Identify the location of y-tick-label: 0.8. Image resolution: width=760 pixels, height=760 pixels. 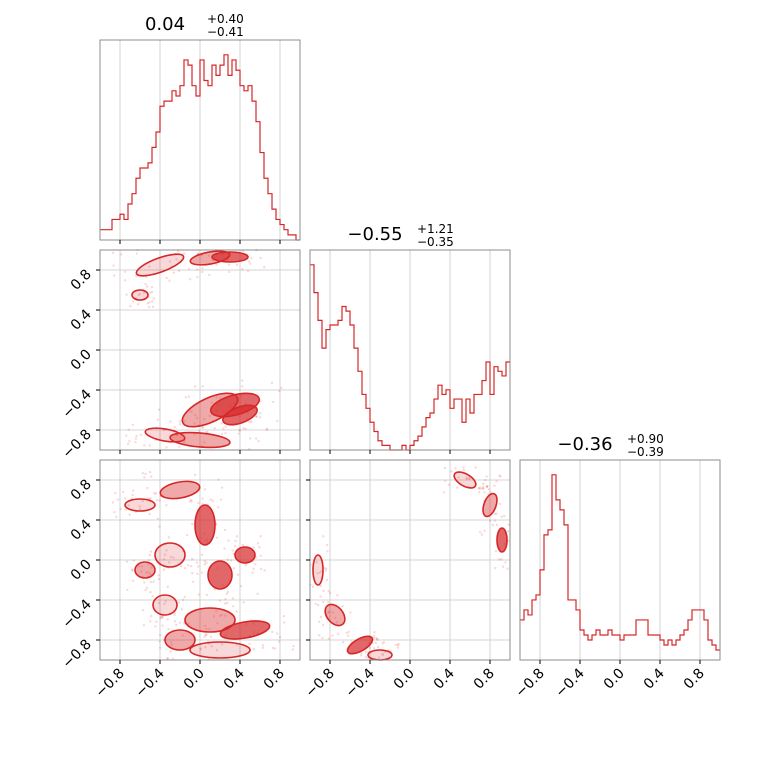
(81, 490).